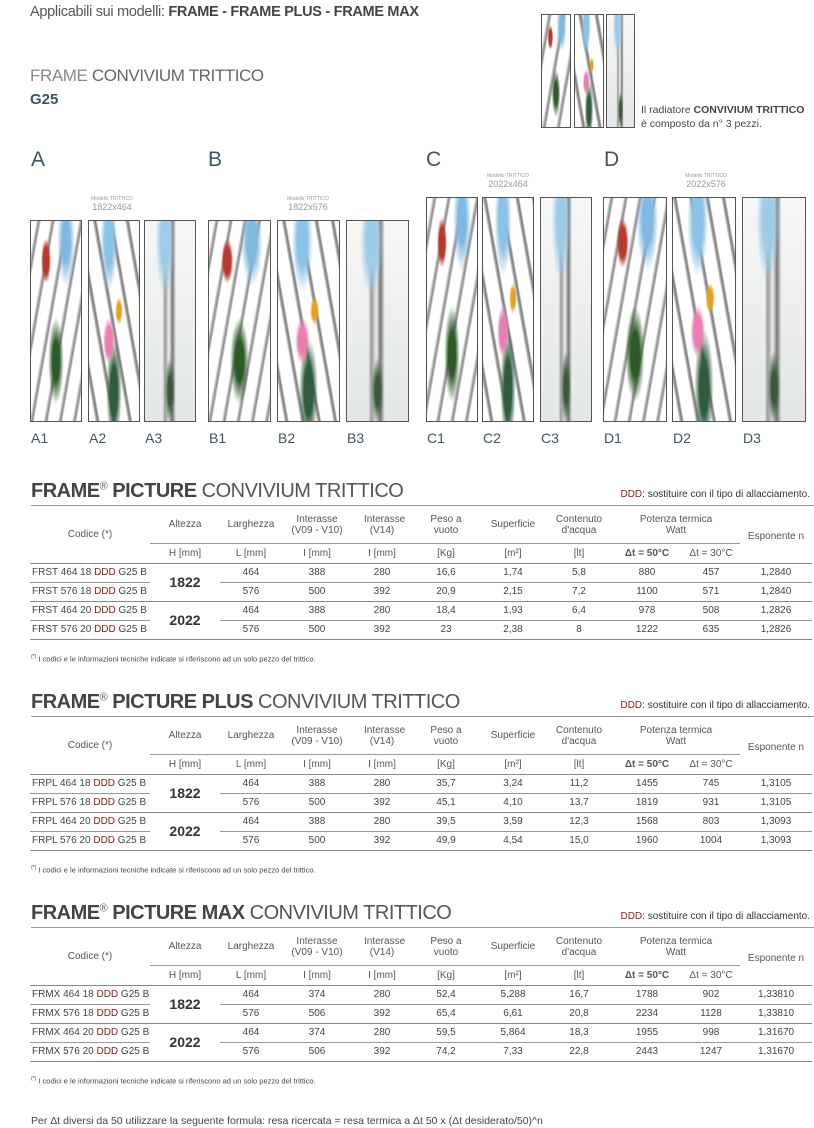  Describe the element at coordinates (40, 438) in the screenshot. I see `panel-label: A1` at that location.